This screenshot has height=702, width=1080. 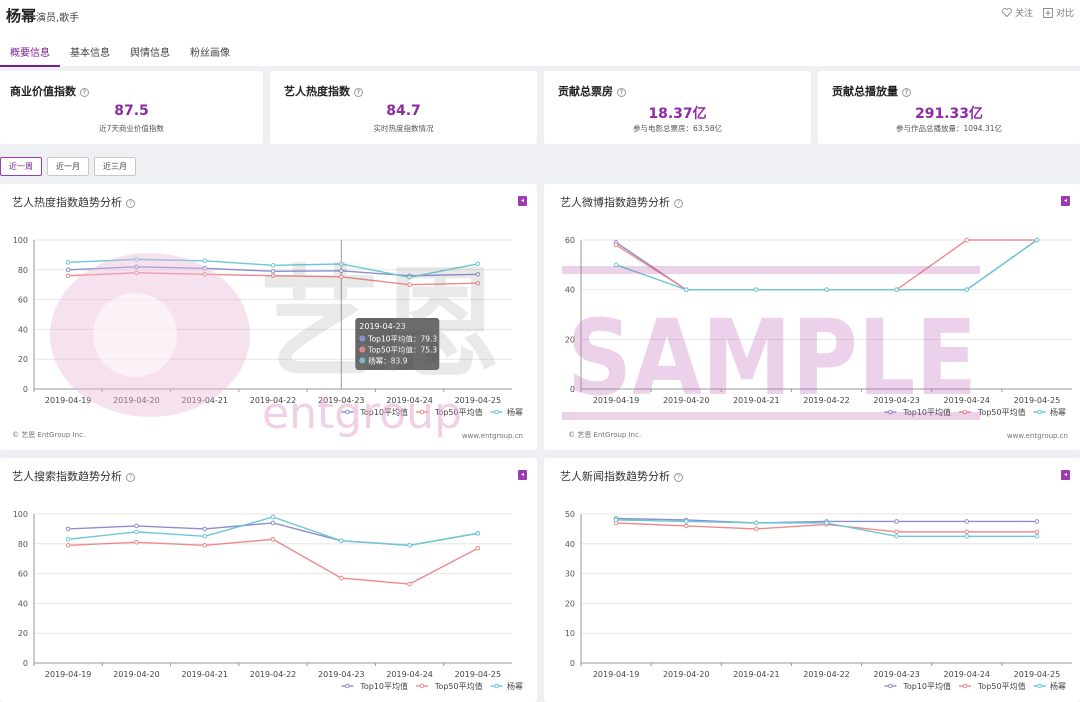 I want to click on tab-basic-info: 基本信息, so click(x=90, y=53).